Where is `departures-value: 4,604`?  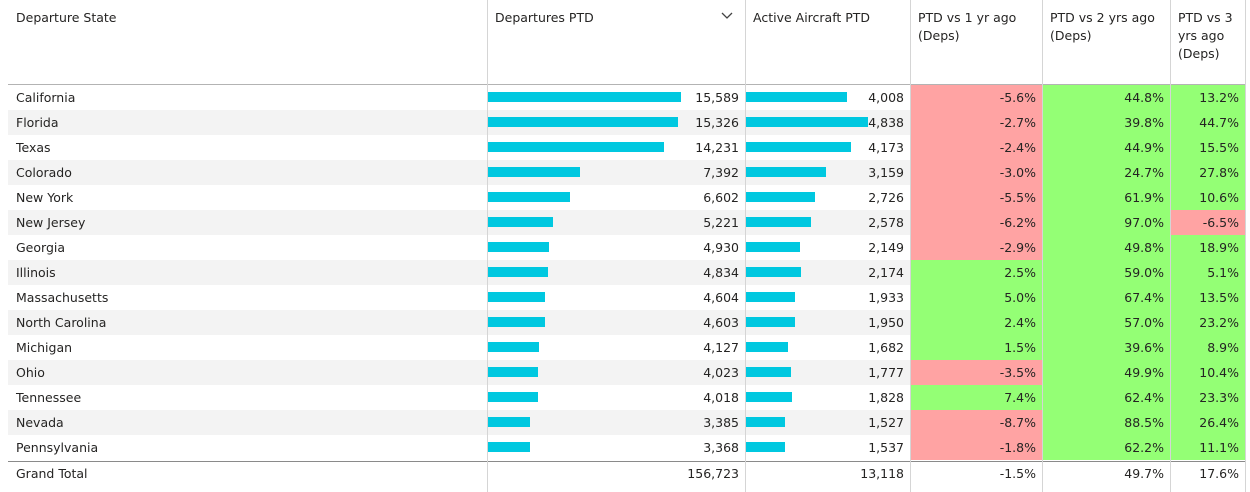 departures-value: 4,604 is located at coordinates (721, 297).